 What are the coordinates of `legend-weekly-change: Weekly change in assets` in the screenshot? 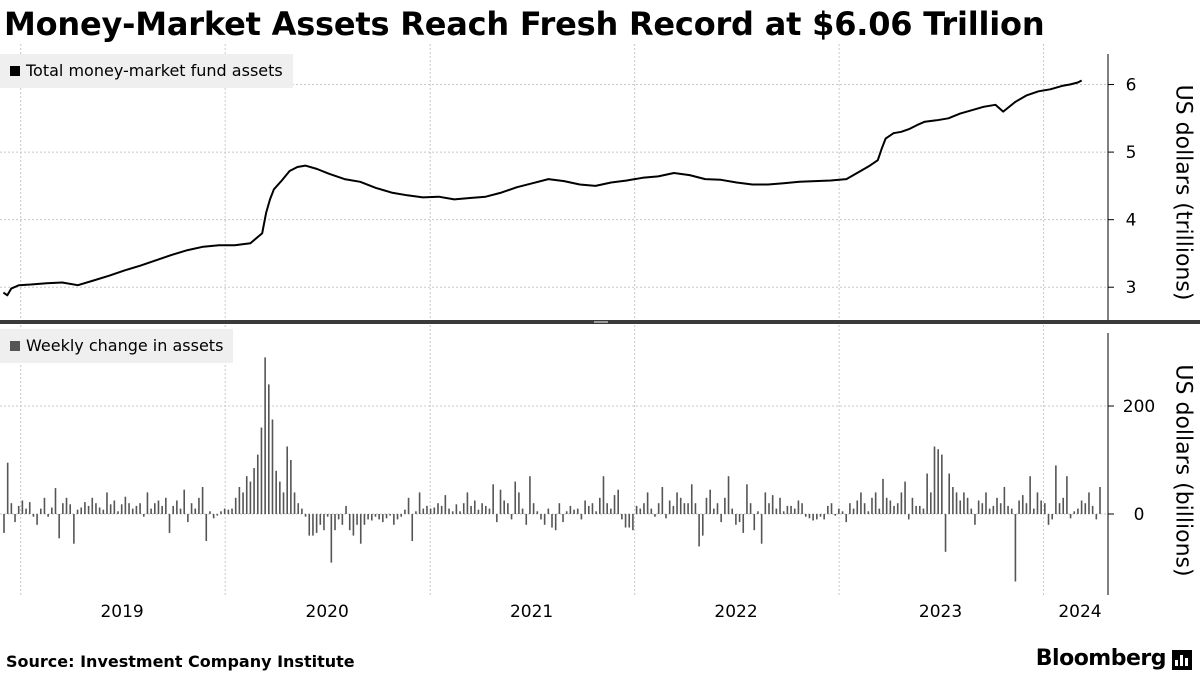 It's located at (116, 346).